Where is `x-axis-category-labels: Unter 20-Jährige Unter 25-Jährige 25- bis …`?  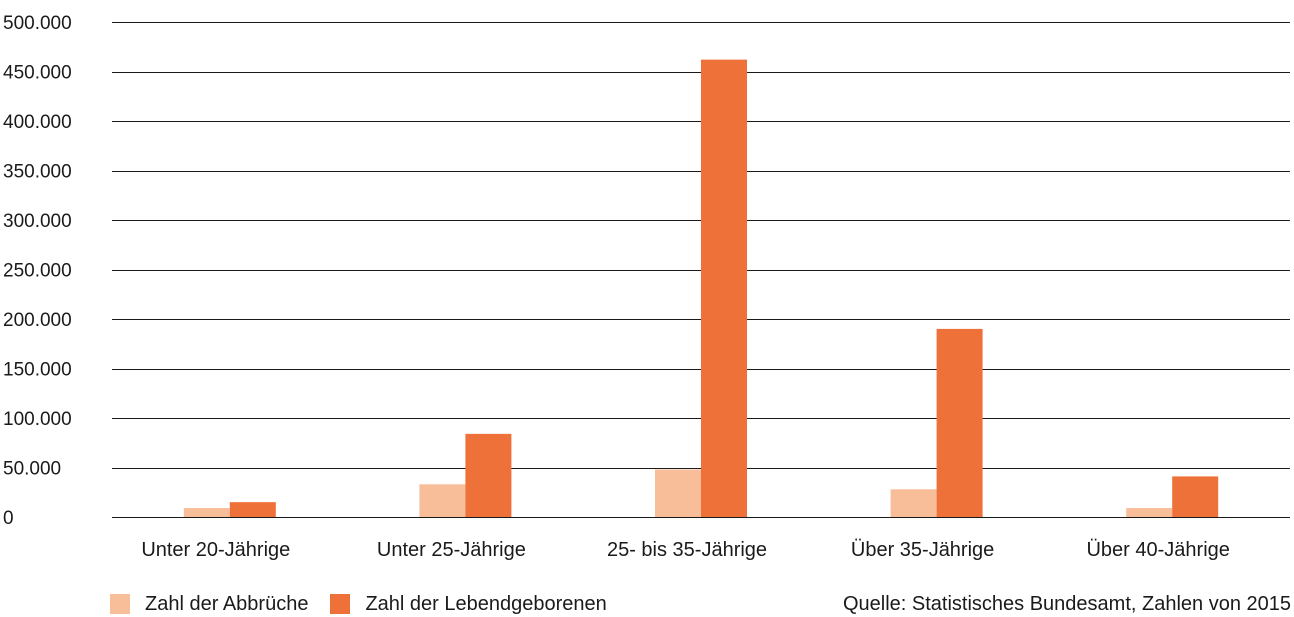
x-axis-category-labels: Unter 20-Jährige Unter 25-Jährige 25- bis … is located at coordinates (685, 550).